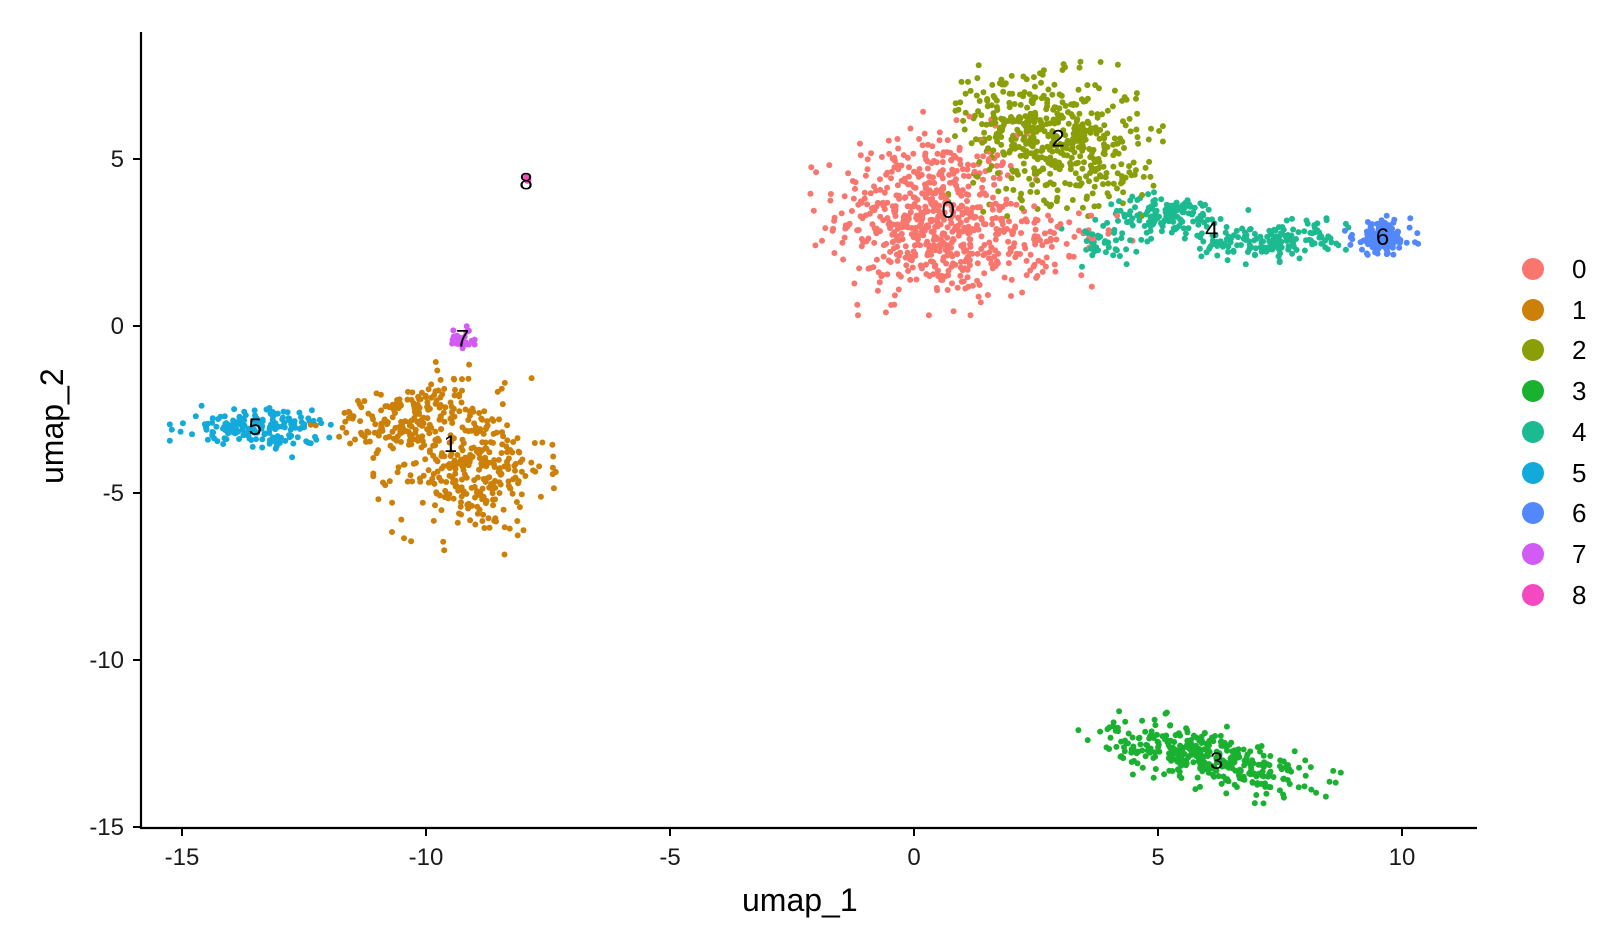 Image resolution: width=1624 pixels, height=952 pixels. Describe the element at coordinates (117, 326) in the screenshot. I see `y-tick-label: 0` at that location.